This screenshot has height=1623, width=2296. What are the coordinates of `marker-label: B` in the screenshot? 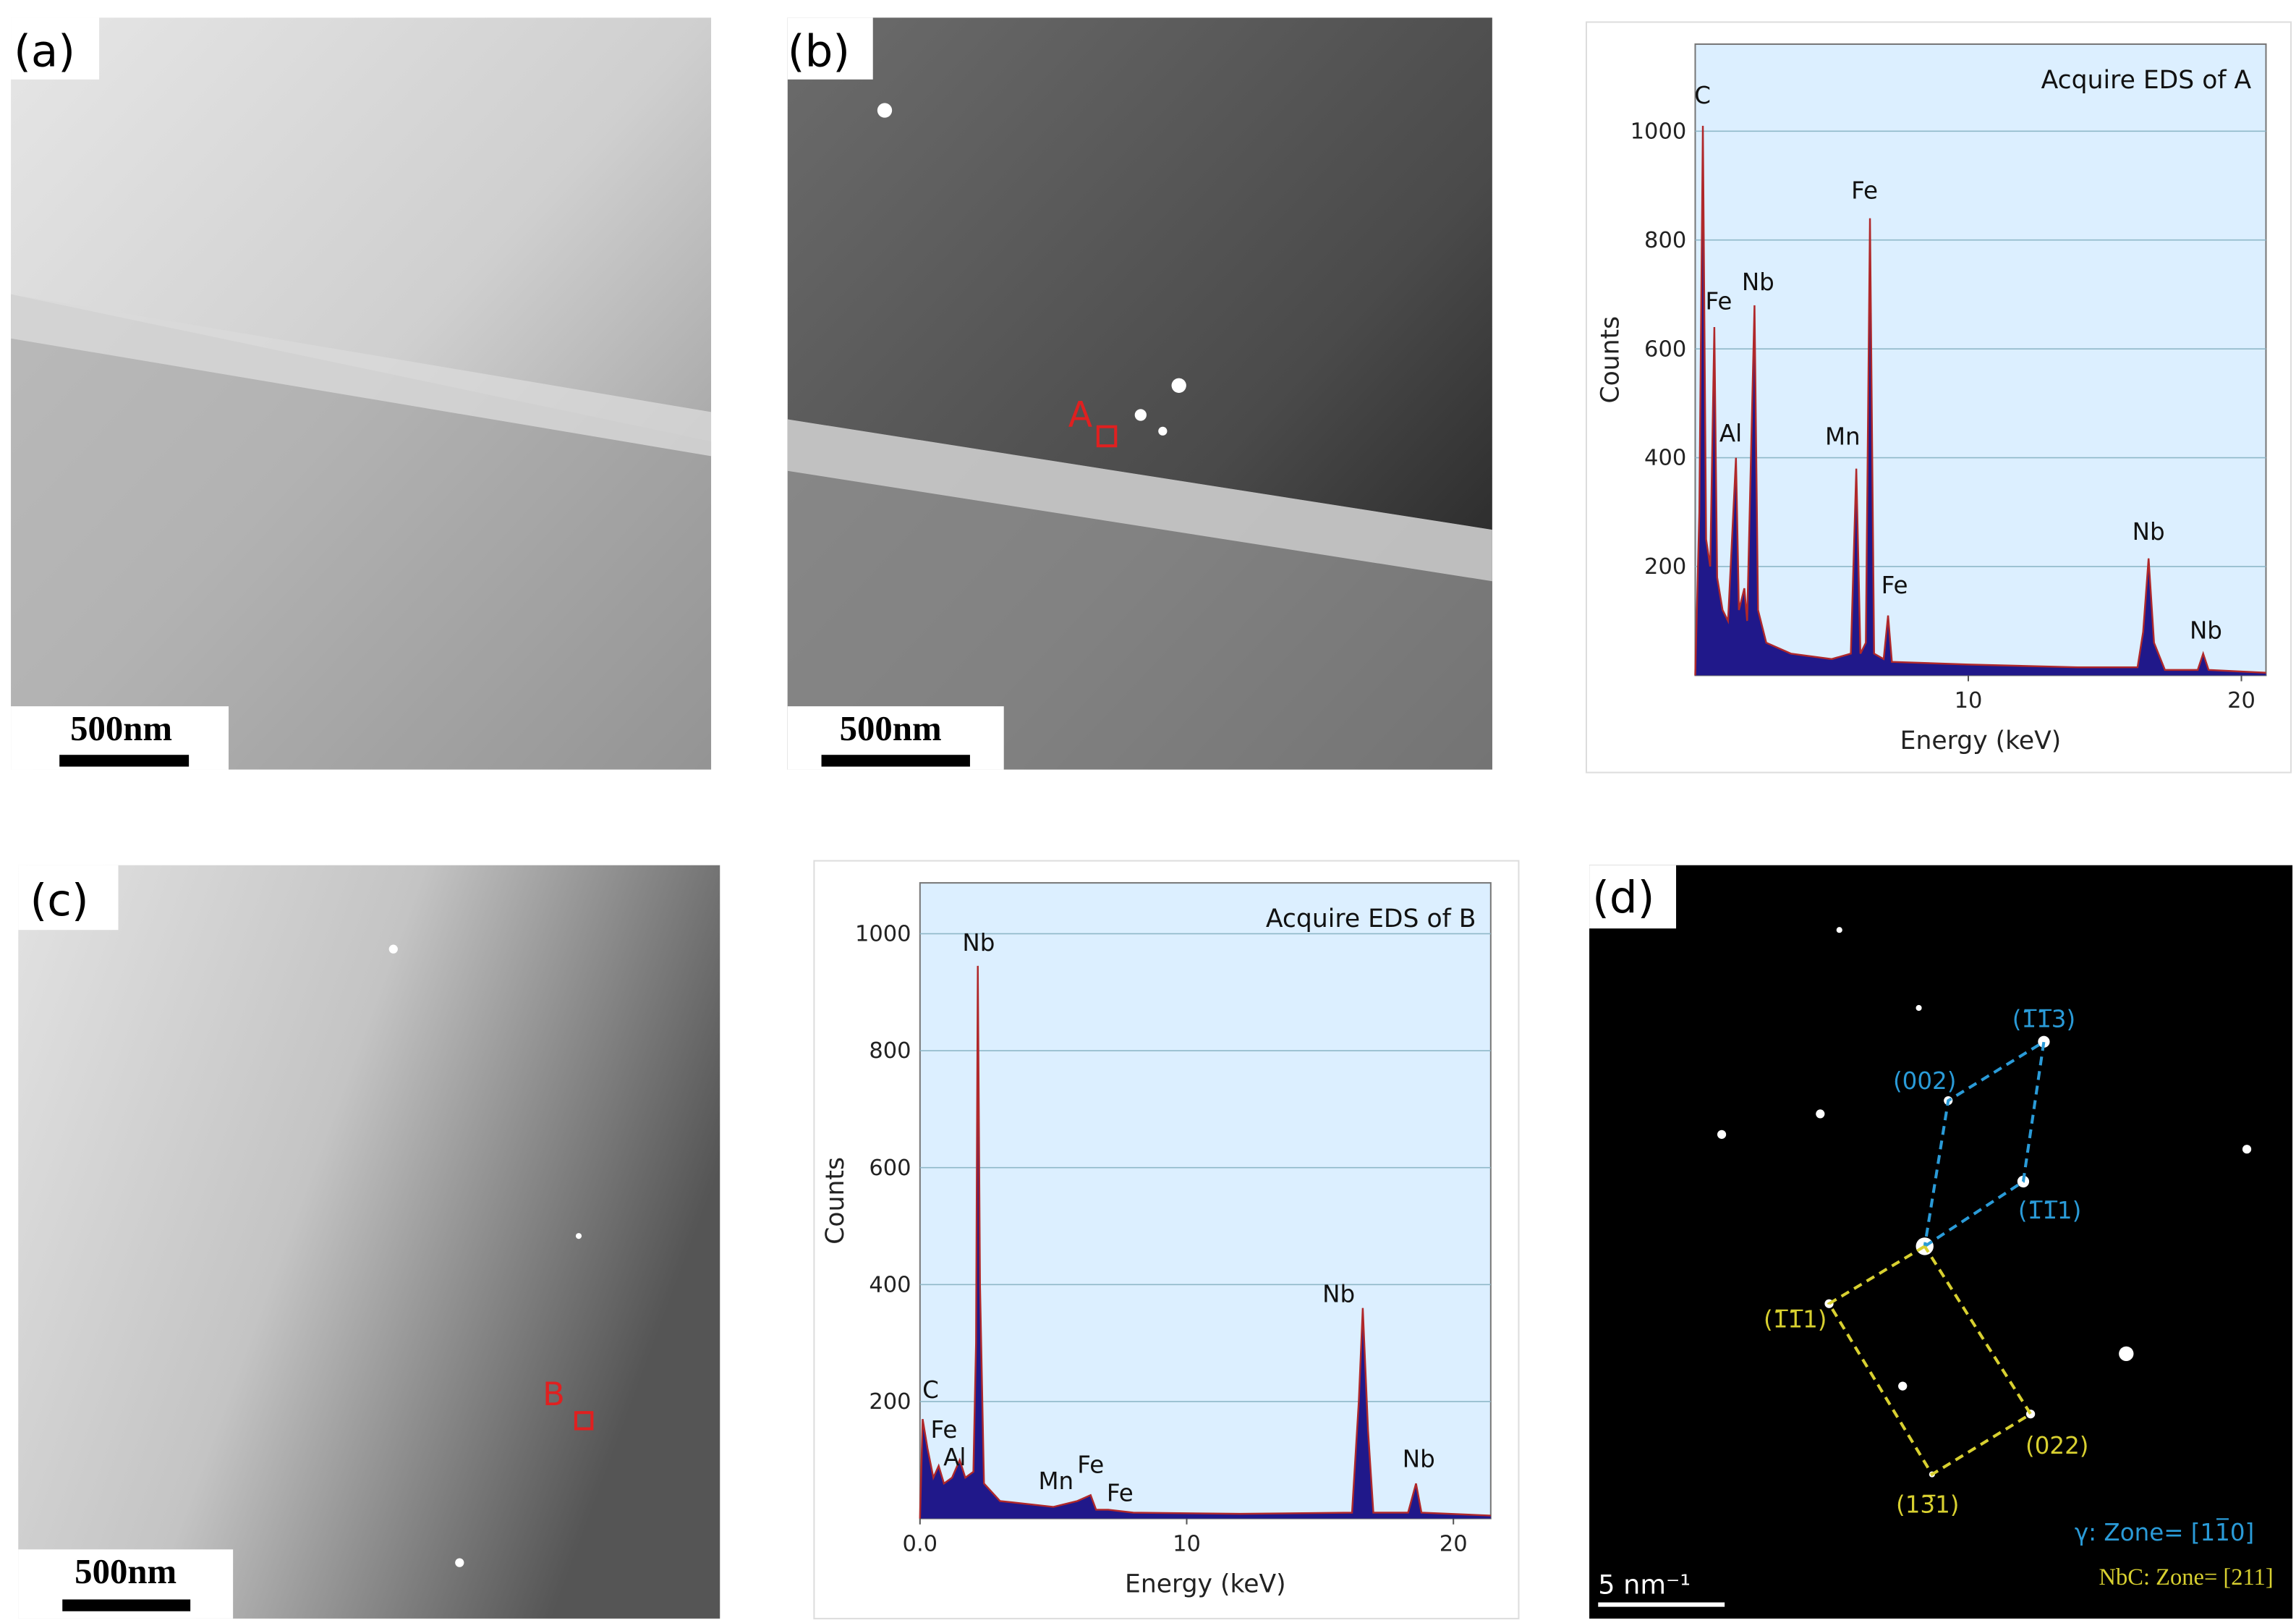 It's located at (554, 1394).